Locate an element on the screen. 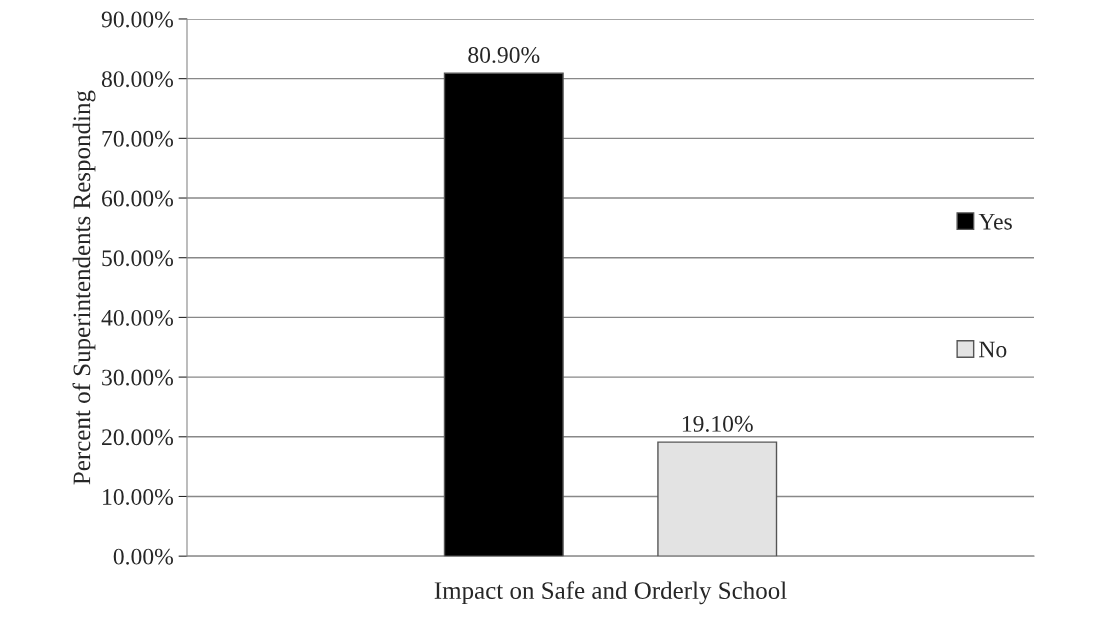 Image resolution: width=1100 pixels, height=632 pixels. data-label: 19.10% is located at coordinates (717, 423).